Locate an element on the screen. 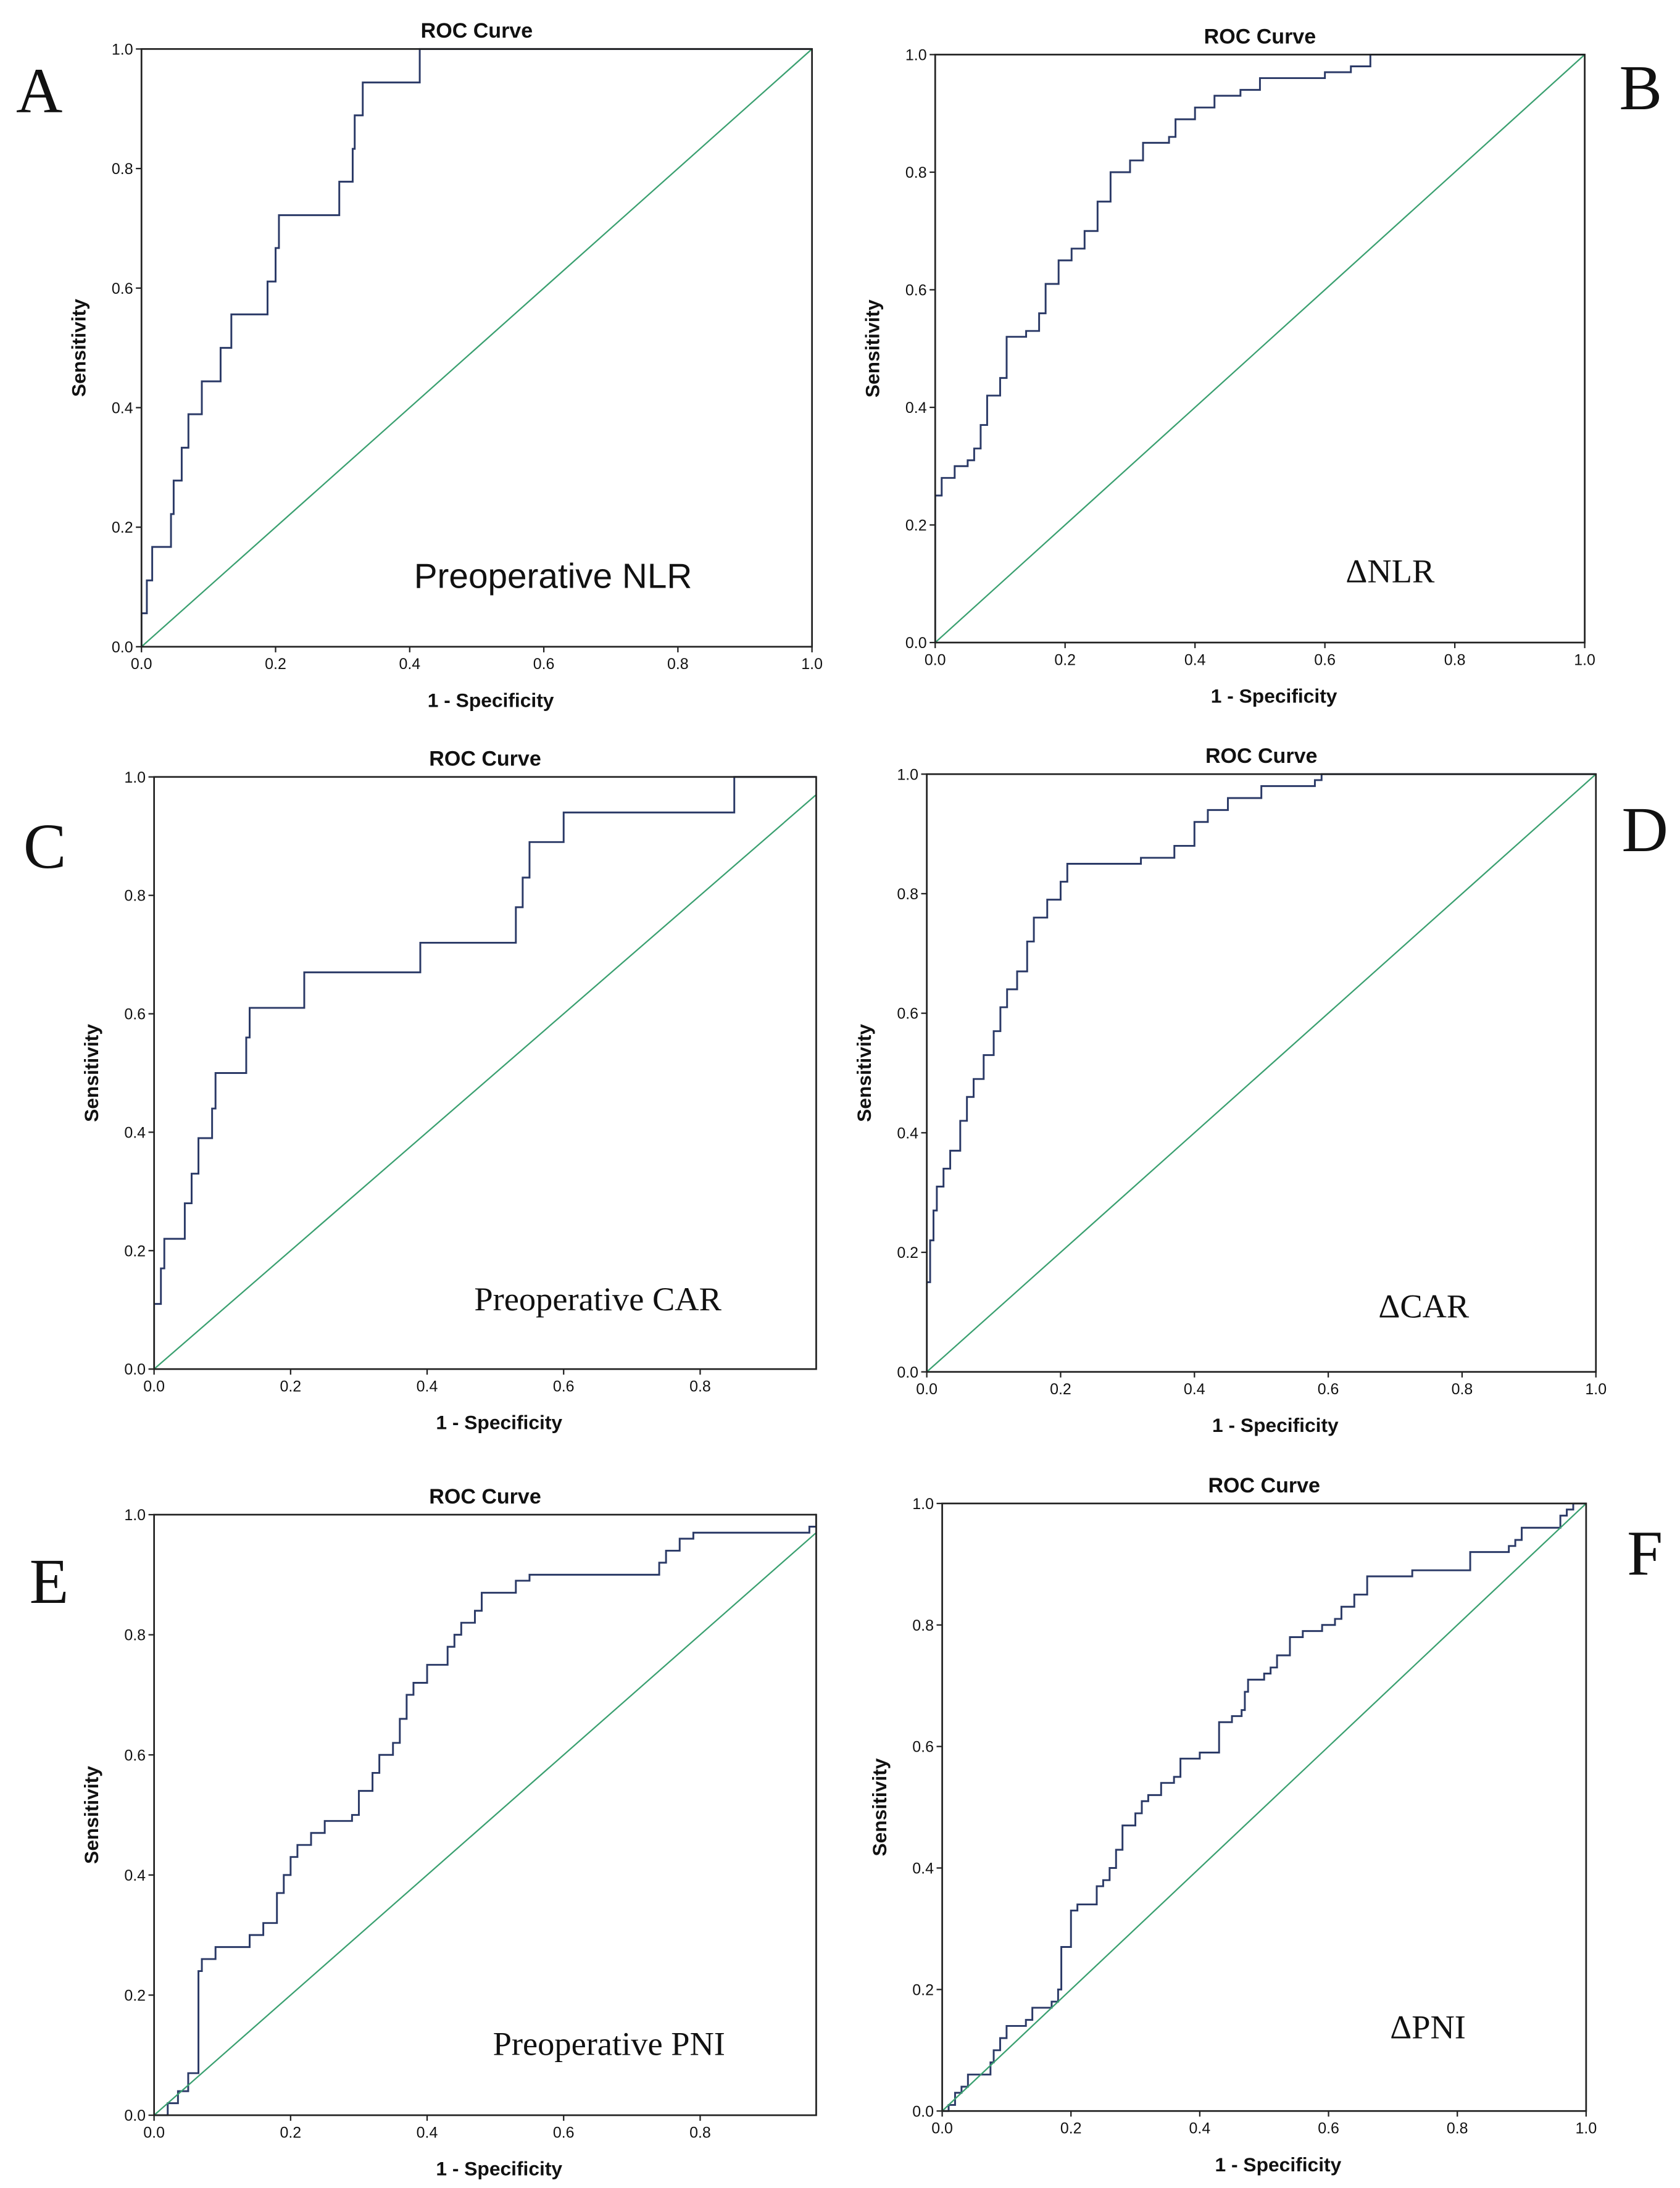  panel-annotation: ΔPNI is located at coordinates (1428, 2027).